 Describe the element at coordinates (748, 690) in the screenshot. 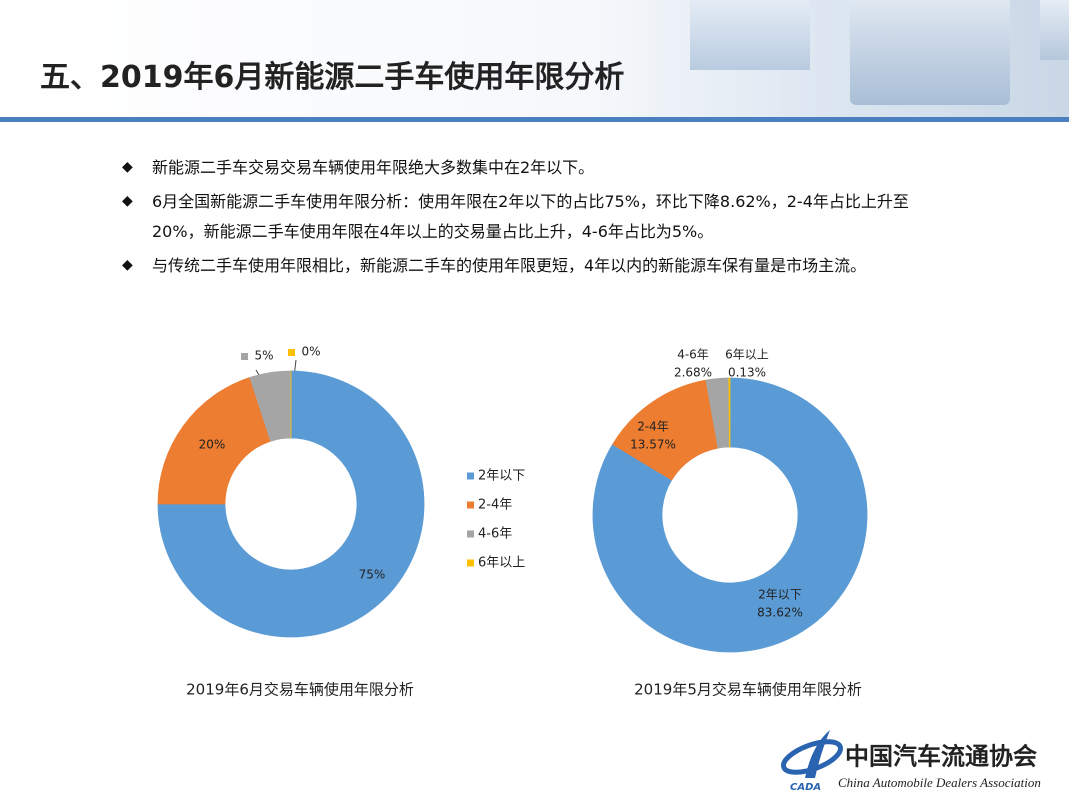

I see `chart-title: 2019年5月交易车辆使用年限分析` at that location.